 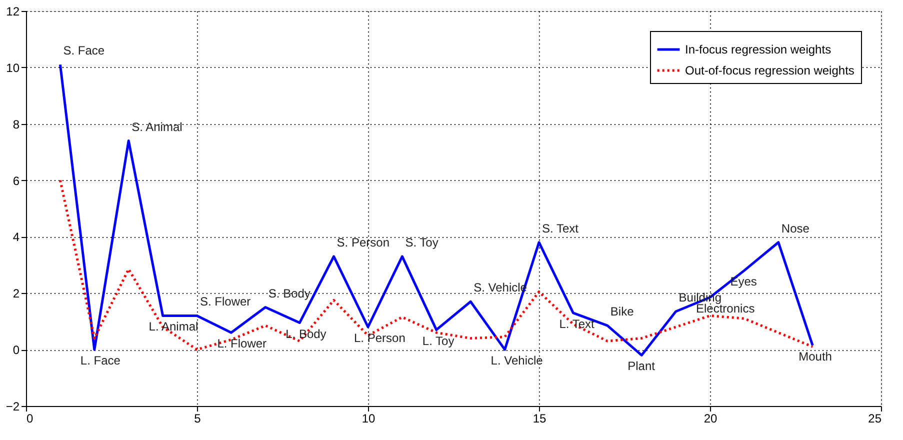 I want to click on annotation: L. Person, so click(x=380, y=338).